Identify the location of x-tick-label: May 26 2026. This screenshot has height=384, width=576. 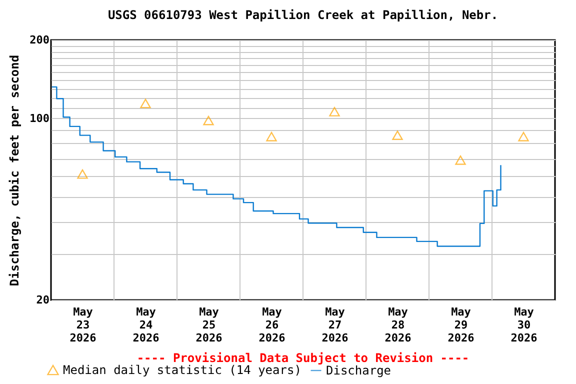
(272, 325).